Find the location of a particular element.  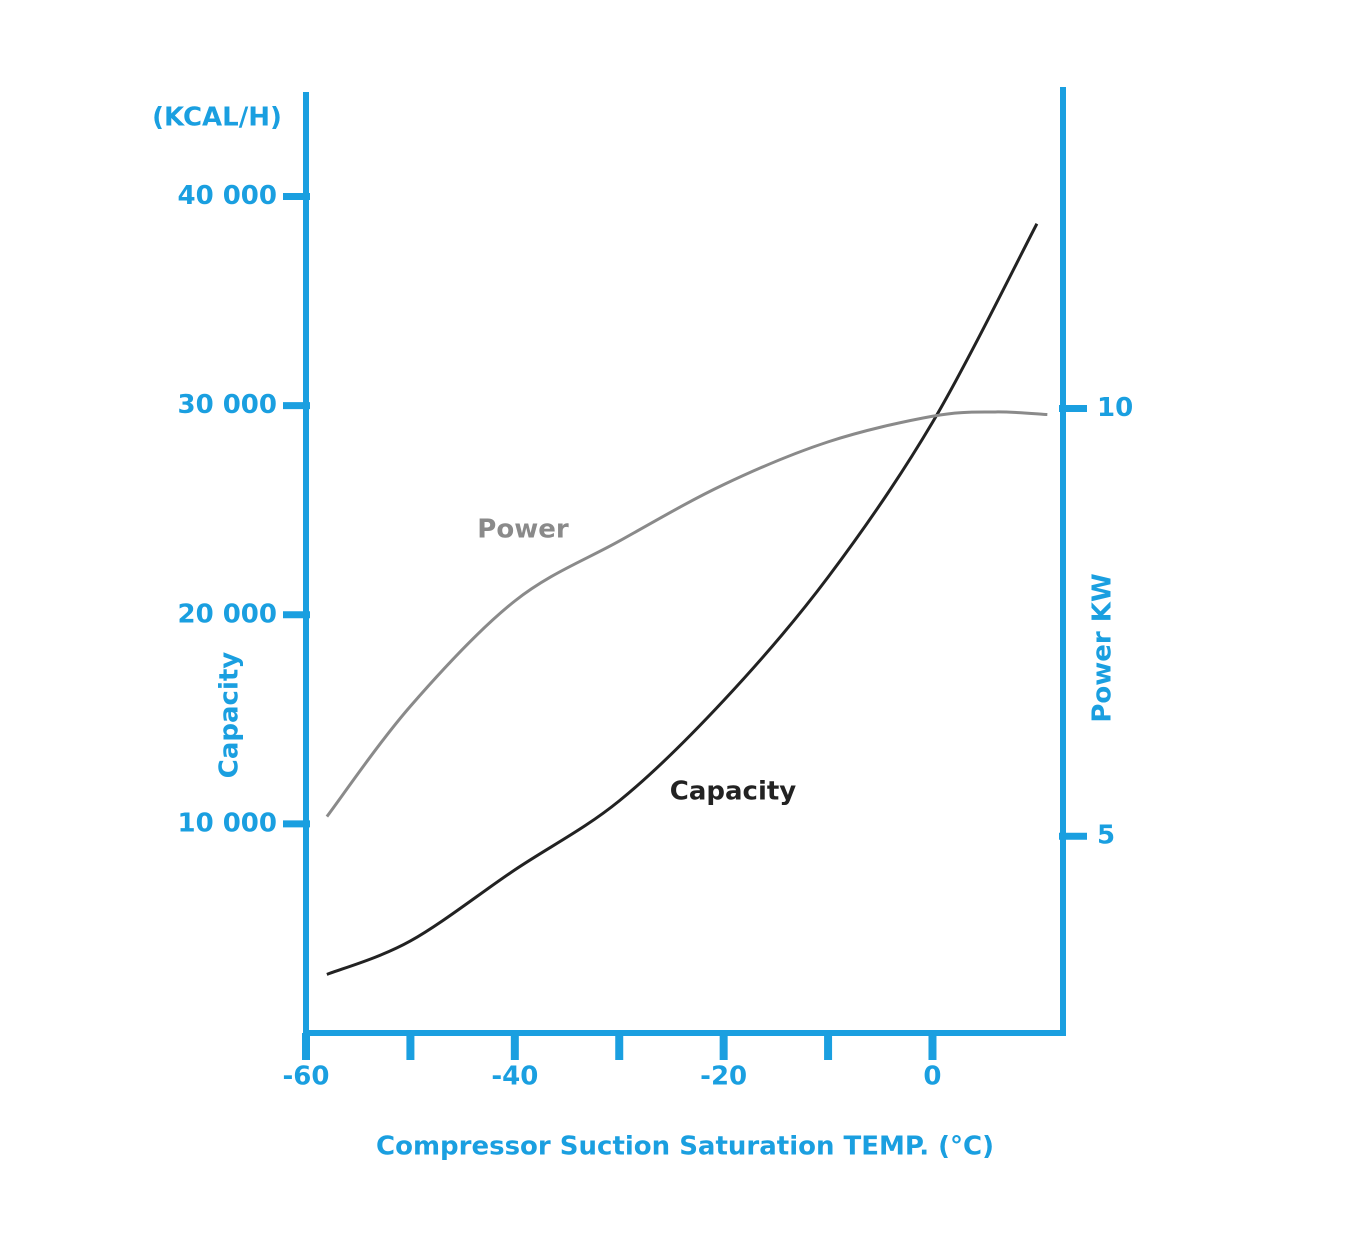

x-tick-label: 0 is located at coordinates (932, 1077).